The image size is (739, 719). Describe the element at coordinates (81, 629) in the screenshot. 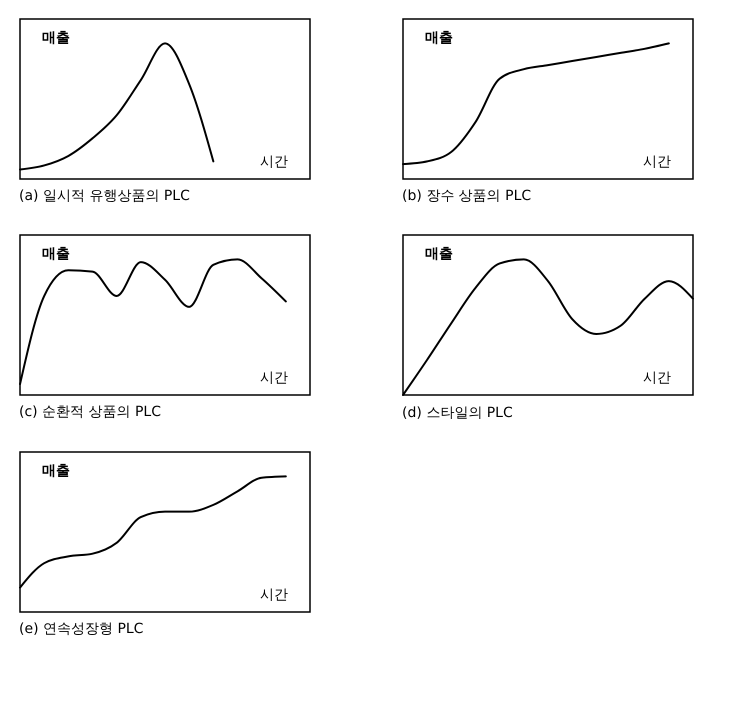

I see `text: (e) 연속성장형 PLC` at that location.